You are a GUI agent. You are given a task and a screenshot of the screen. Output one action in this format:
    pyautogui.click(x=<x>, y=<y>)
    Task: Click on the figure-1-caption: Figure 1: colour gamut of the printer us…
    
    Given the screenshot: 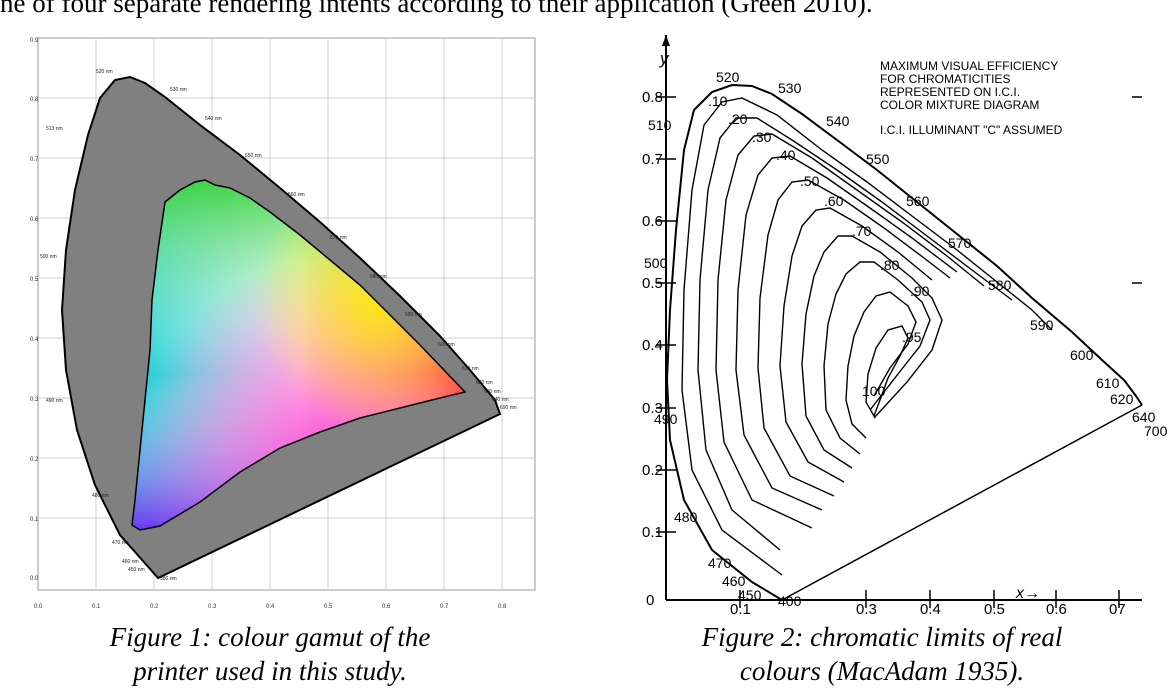 What is the action you would take?
    pyautogui.click(x=270, y=654)
    